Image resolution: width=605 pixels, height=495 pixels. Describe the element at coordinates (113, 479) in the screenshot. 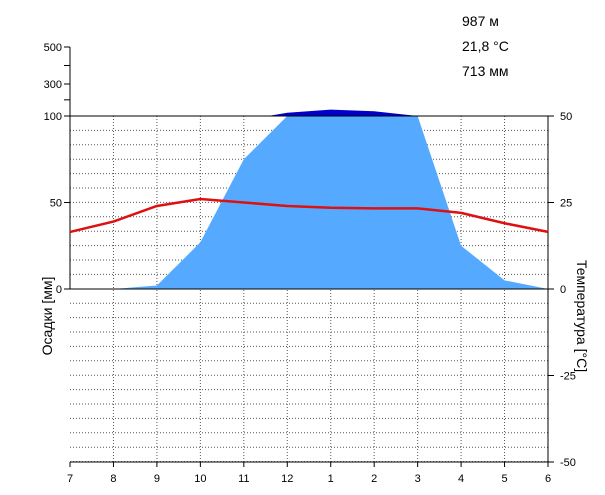

I see `month-label: 8` at that location.